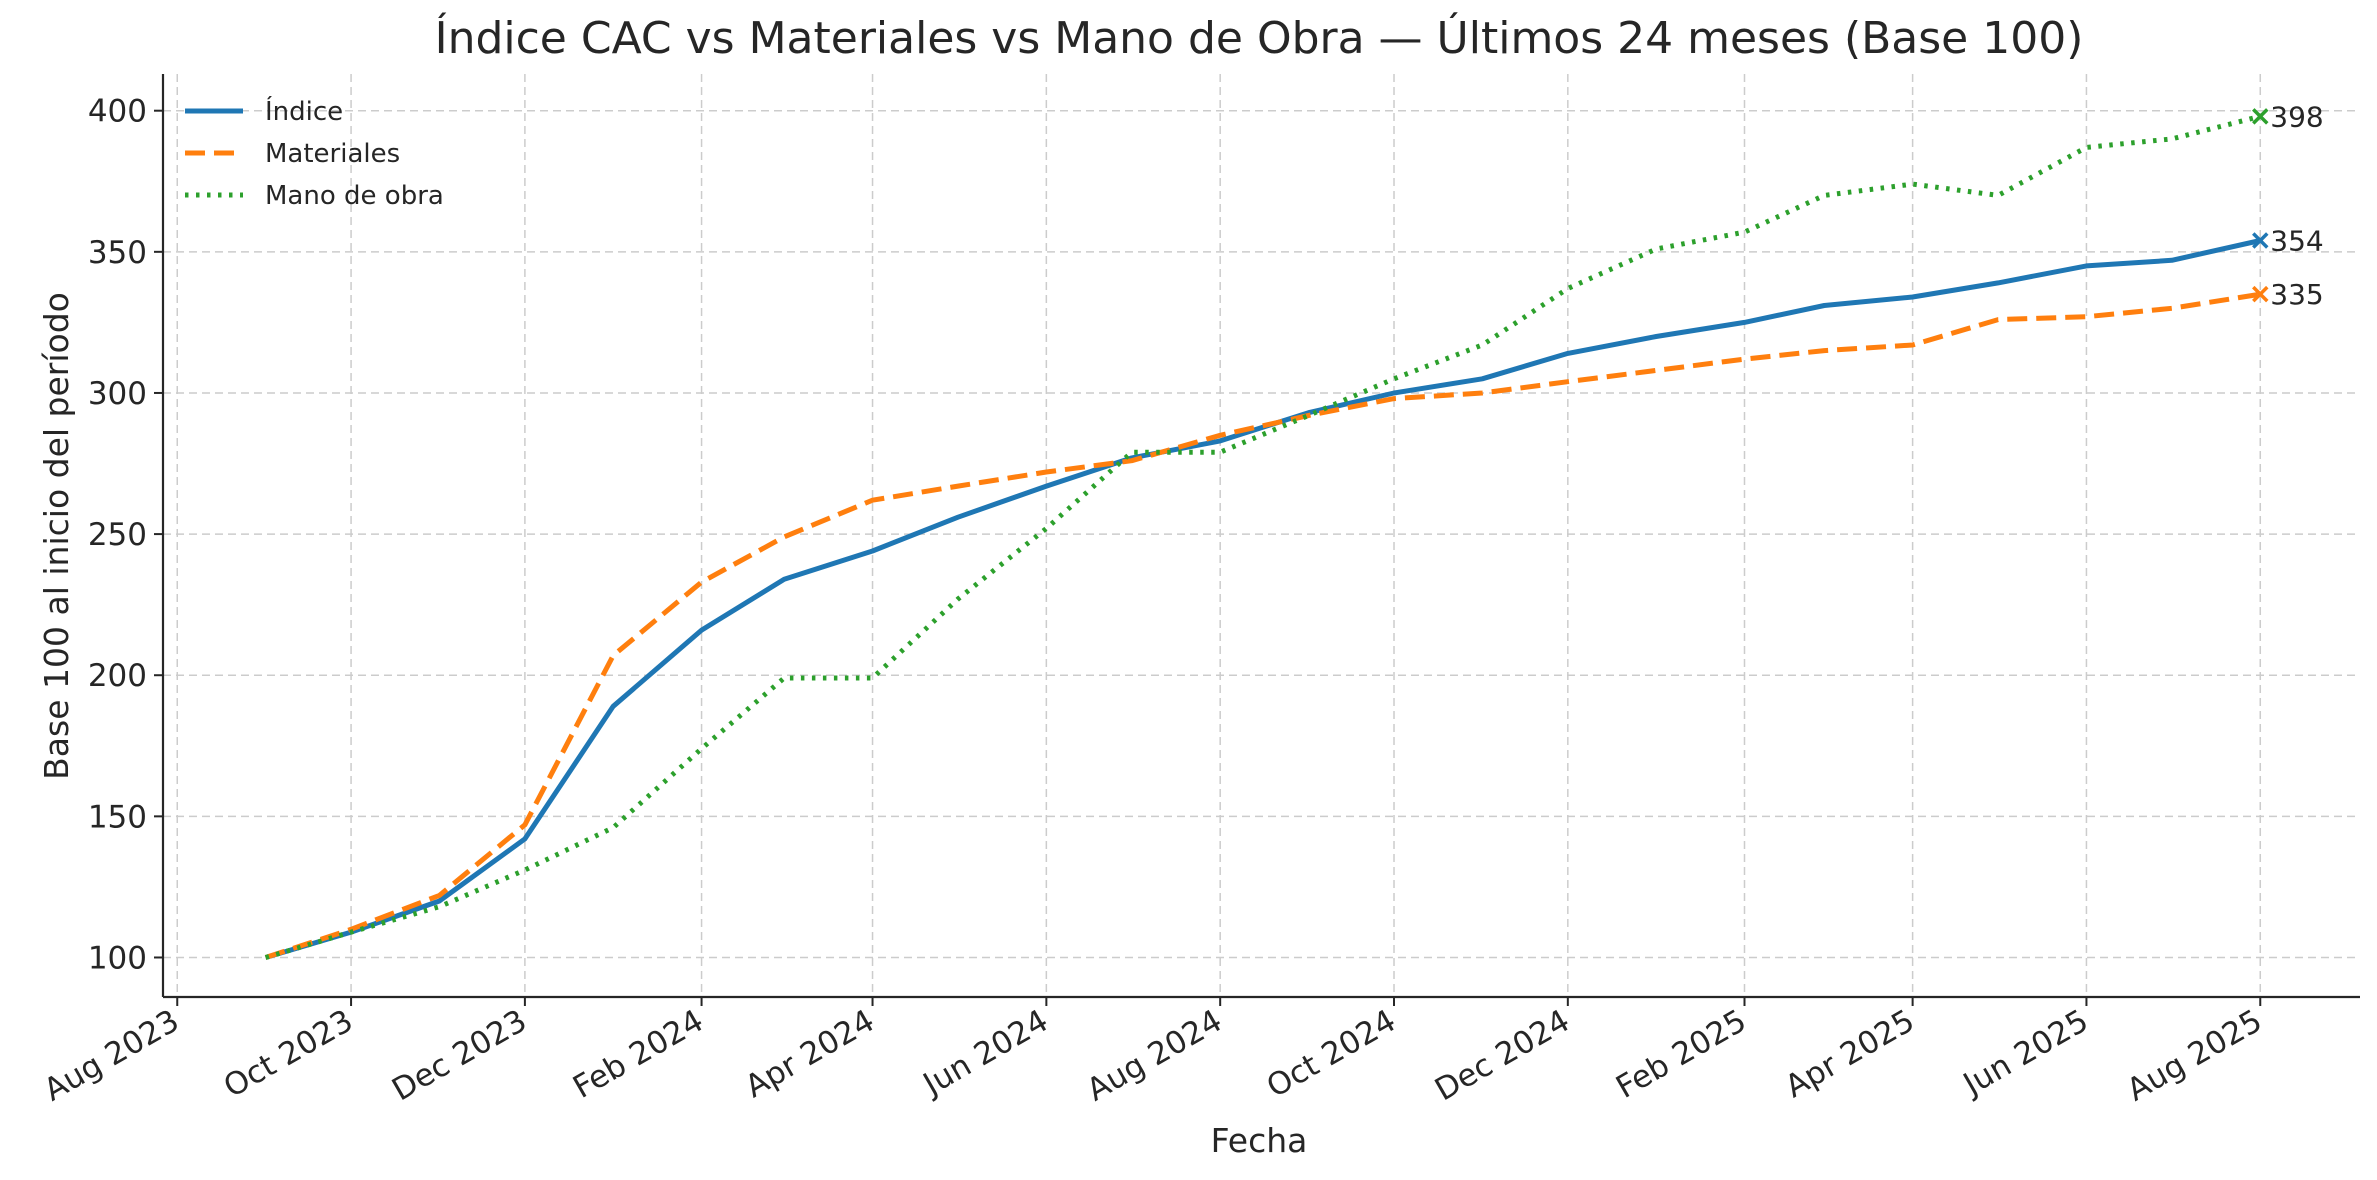  I want to click on legend-item-2: Mano de obra, so click(314, 196).